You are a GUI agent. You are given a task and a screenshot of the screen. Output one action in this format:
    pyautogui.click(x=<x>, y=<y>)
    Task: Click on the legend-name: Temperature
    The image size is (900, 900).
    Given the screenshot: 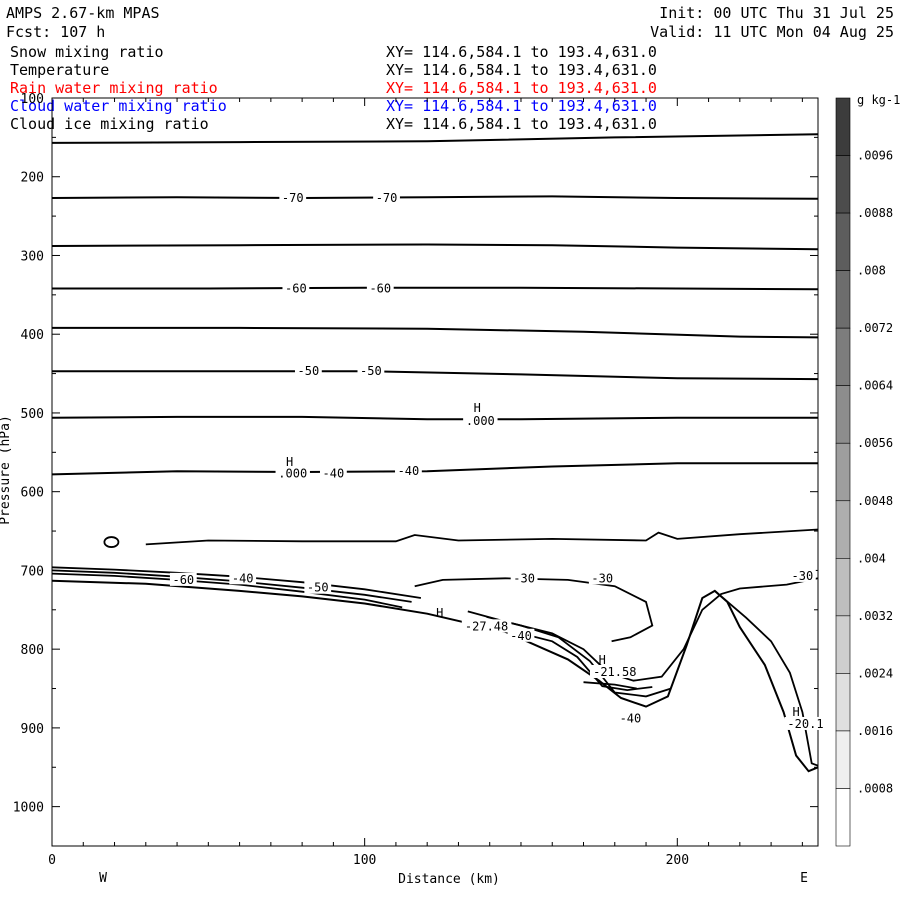 What is the action you would take?
    pyautogui.click(x=59, y=70)
    